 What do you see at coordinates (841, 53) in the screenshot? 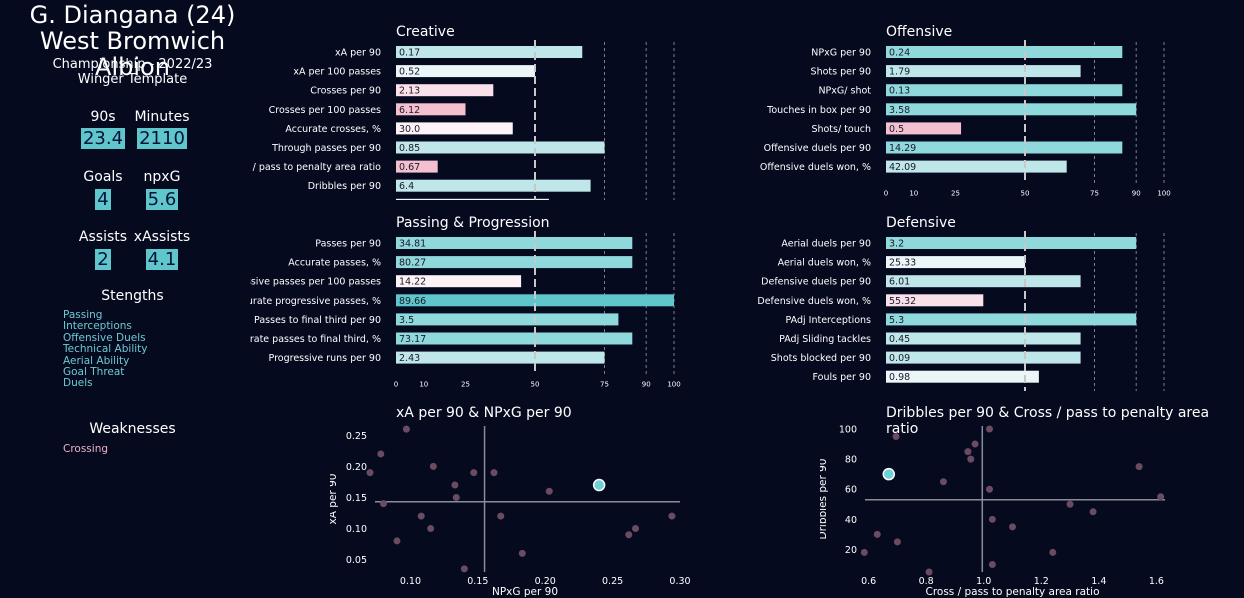
I see `offensive-category-label: NPxG per 90` at bounding box center [841, 53].